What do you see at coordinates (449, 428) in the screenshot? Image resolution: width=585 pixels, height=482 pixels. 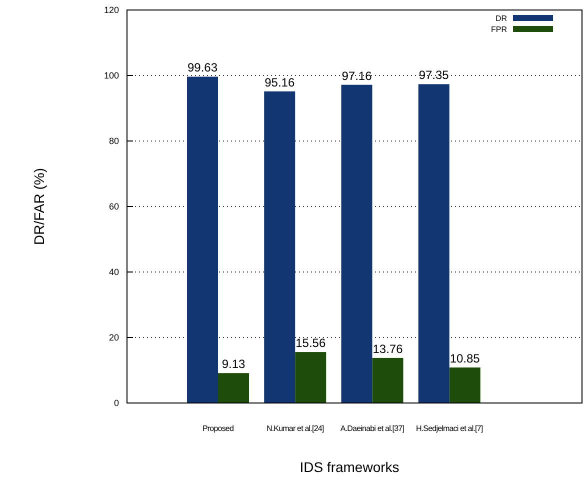 I see `x-tick-label: H.Sedjelmaci et al.[7]` at bounding box center [449, 428].